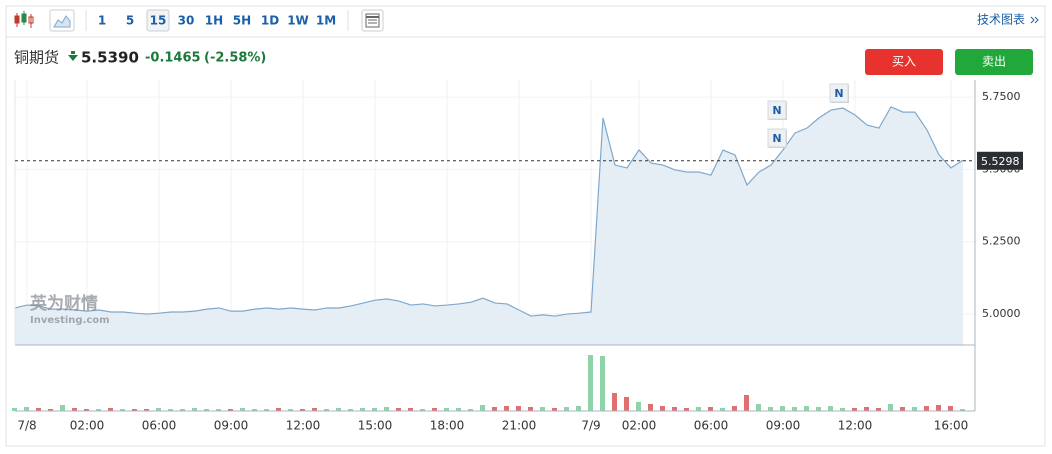 Image resolution: width=1052 pixels, height=454 pixels. I want to click on timeframes: 1 5 15 30 1H 5H 1D 1W 1M, so click(217, 20).